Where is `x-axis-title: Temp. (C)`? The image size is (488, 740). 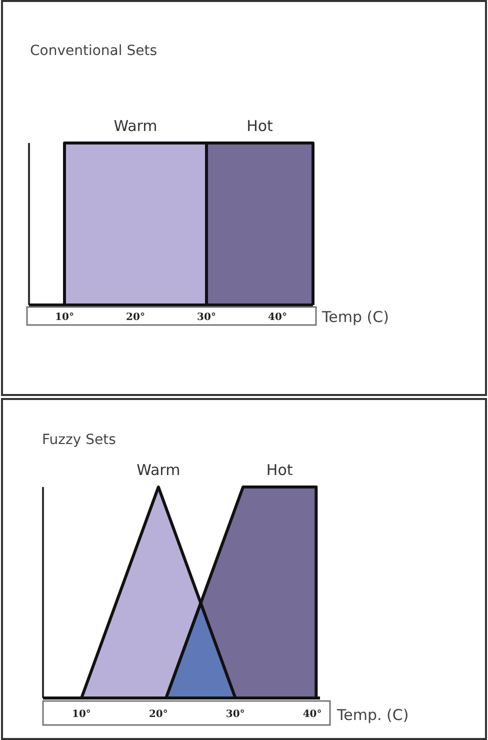
x-axis-title: Temp. (C) is located at coordinates (372, 715).